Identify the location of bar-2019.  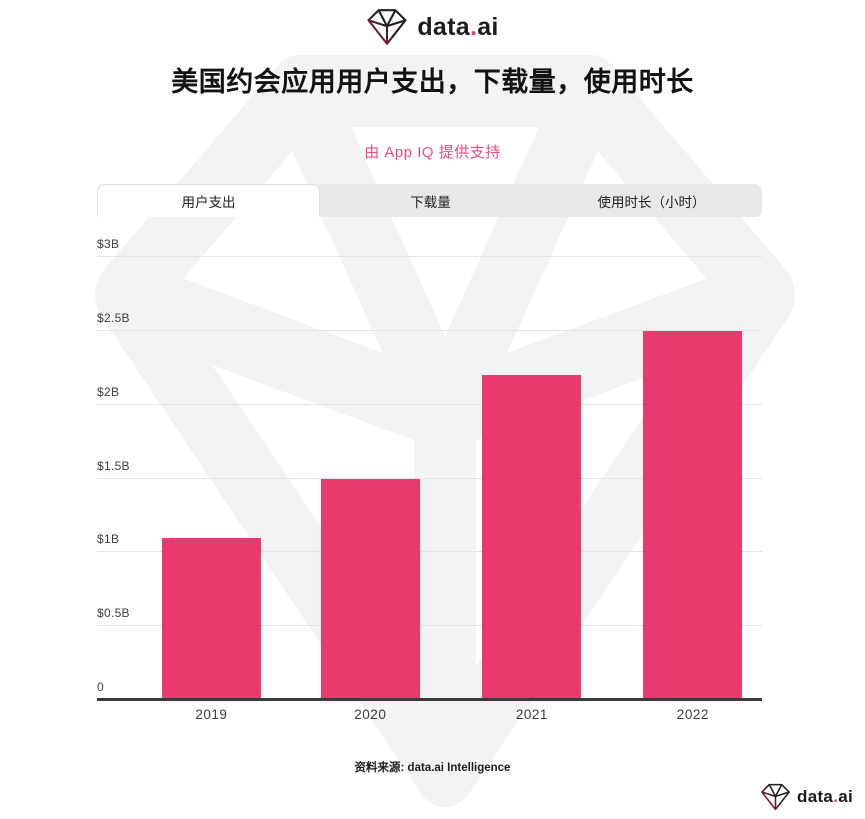
(211, 618).